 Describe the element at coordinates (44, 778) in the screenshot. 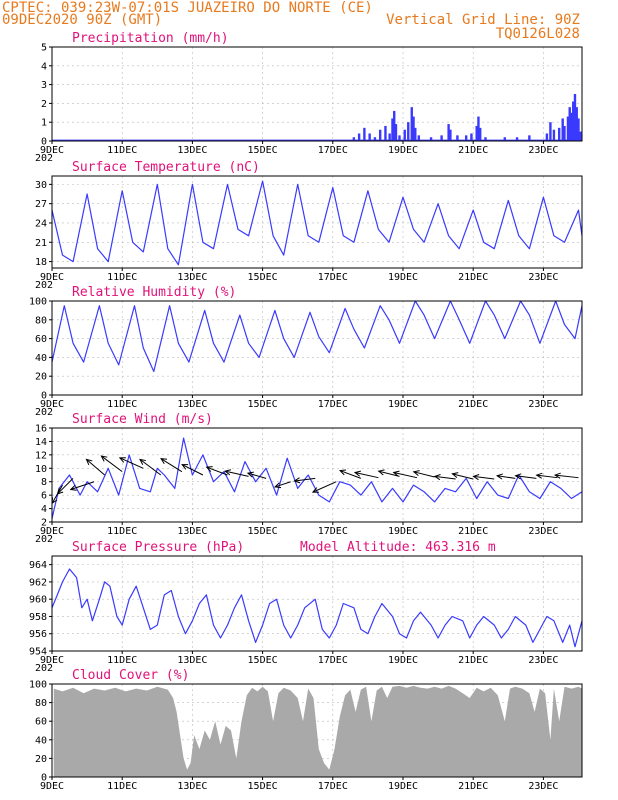

I see `y-tick-label: 0` at that location.